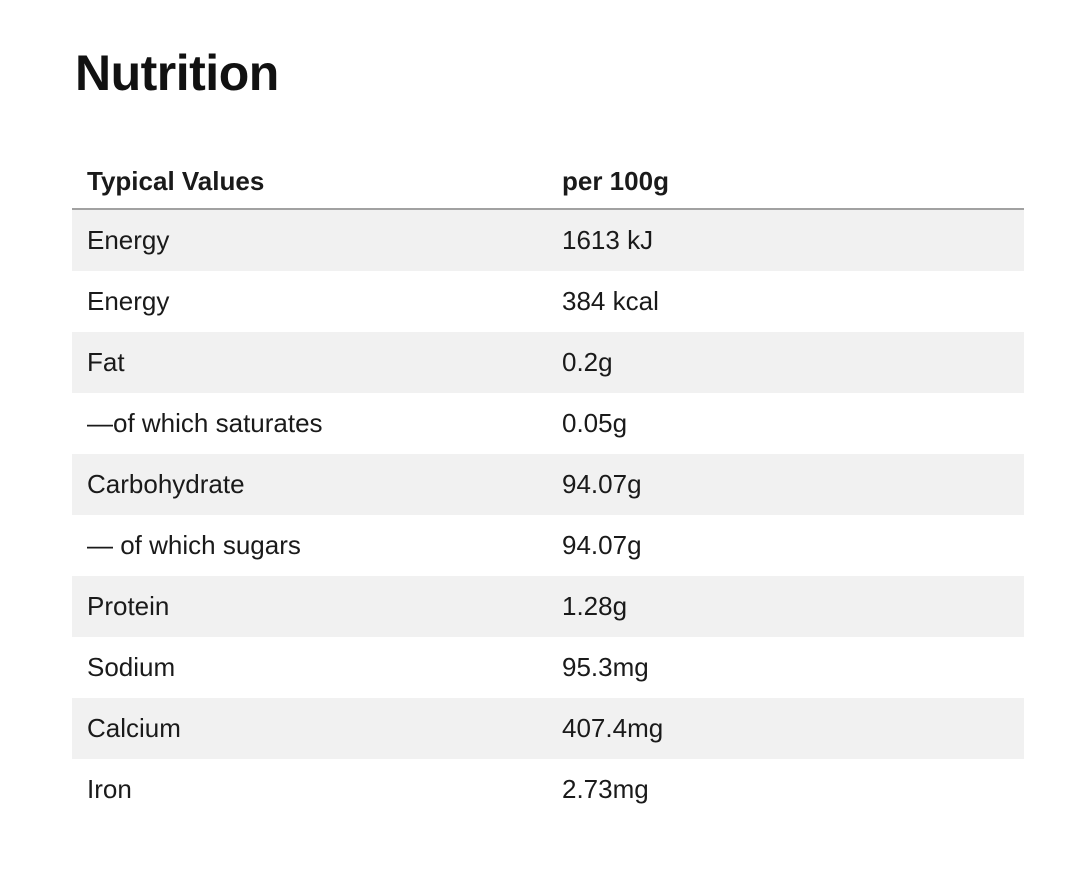  Describe the element at coordinates (109, 789) in the screenshot. I see `nutrient-name-cell: Iron` at that location.